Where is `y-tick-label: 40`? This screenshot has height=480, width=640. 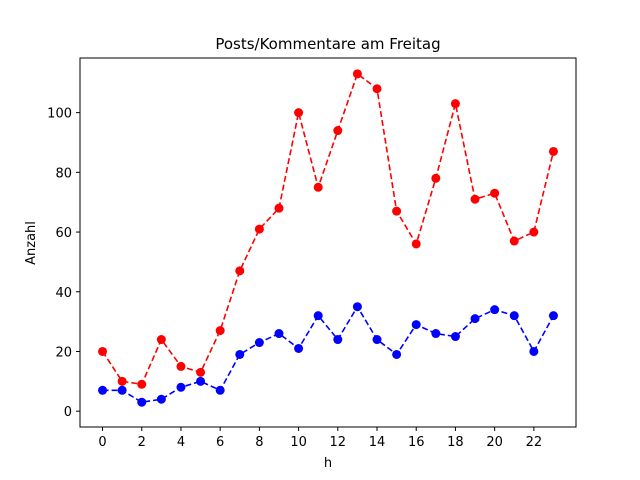
y-tick-label: 40 is located at coordinates (63, 293).